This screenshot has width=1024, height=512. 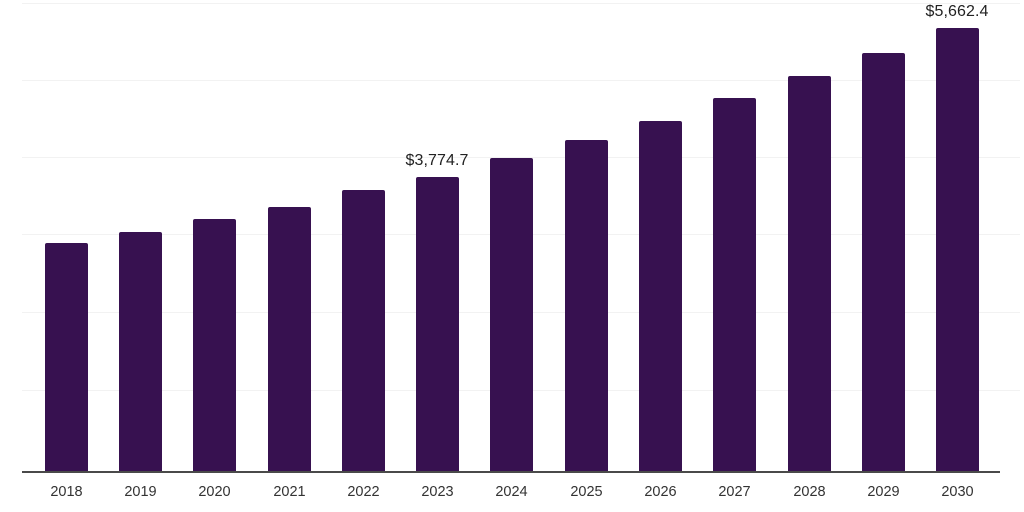 What do you see at coordinates (214, 345) in the screenshot?
I see `bar-2020` at bounding box center [214, 345].